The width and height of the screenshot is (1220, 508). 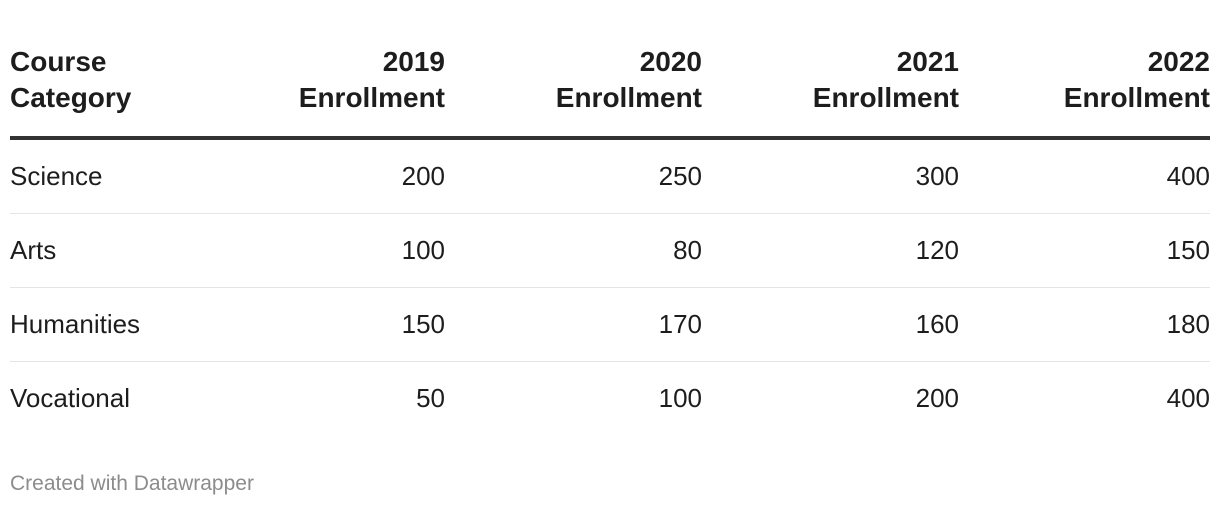 I want to click on header-2019-enrollment: 2019 Enrollment, so click(x=320, y=92).